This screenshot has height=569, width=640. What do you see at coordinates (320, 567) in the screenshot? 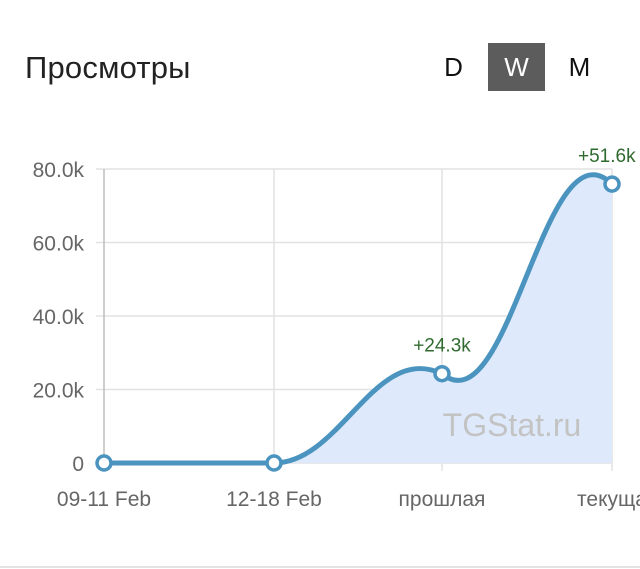
I see `divider` at bounding box center [320, 567].